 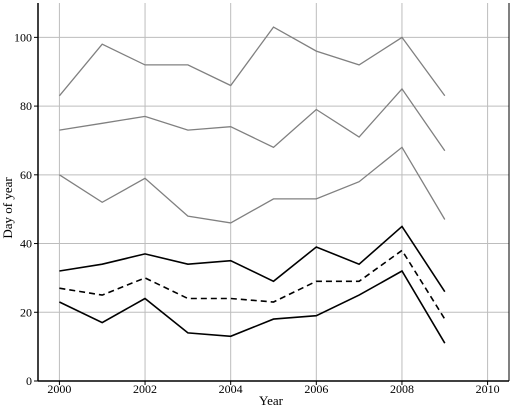 I want to click on x-tick-label: 2010, so click(x=488, y=389).